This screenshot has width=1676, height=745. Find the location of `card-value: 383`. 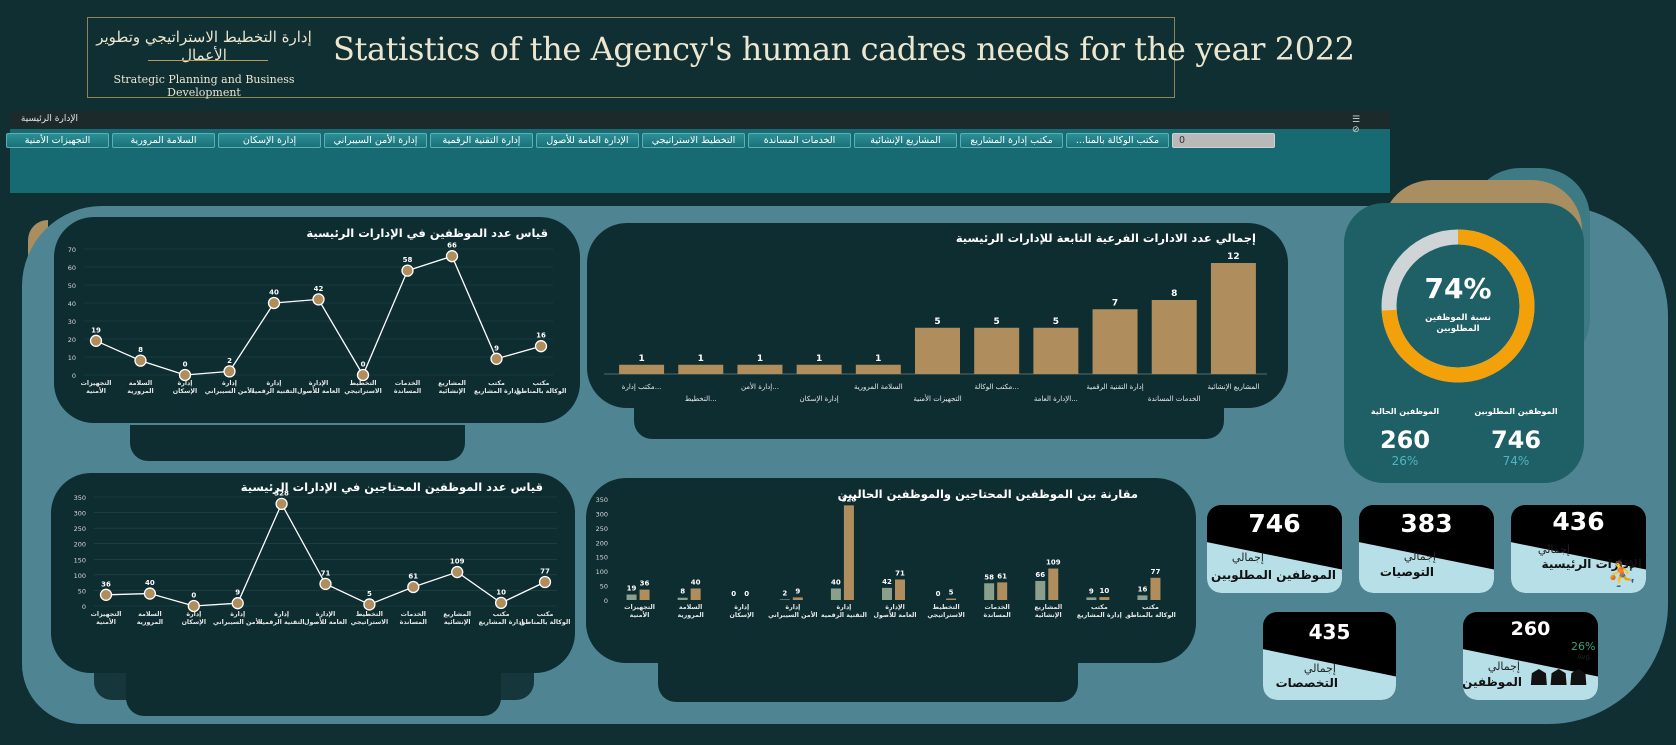

card-value: 383 is located at coordinates (1426, 523).